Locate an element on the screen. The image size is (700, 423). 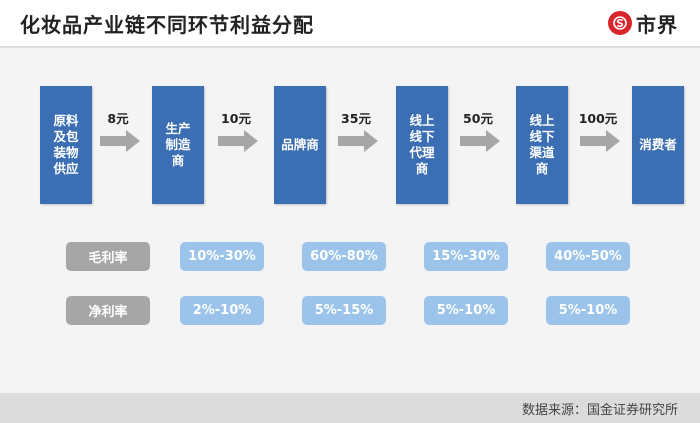
price-label: 100元 is located at coordinates (598, 118).